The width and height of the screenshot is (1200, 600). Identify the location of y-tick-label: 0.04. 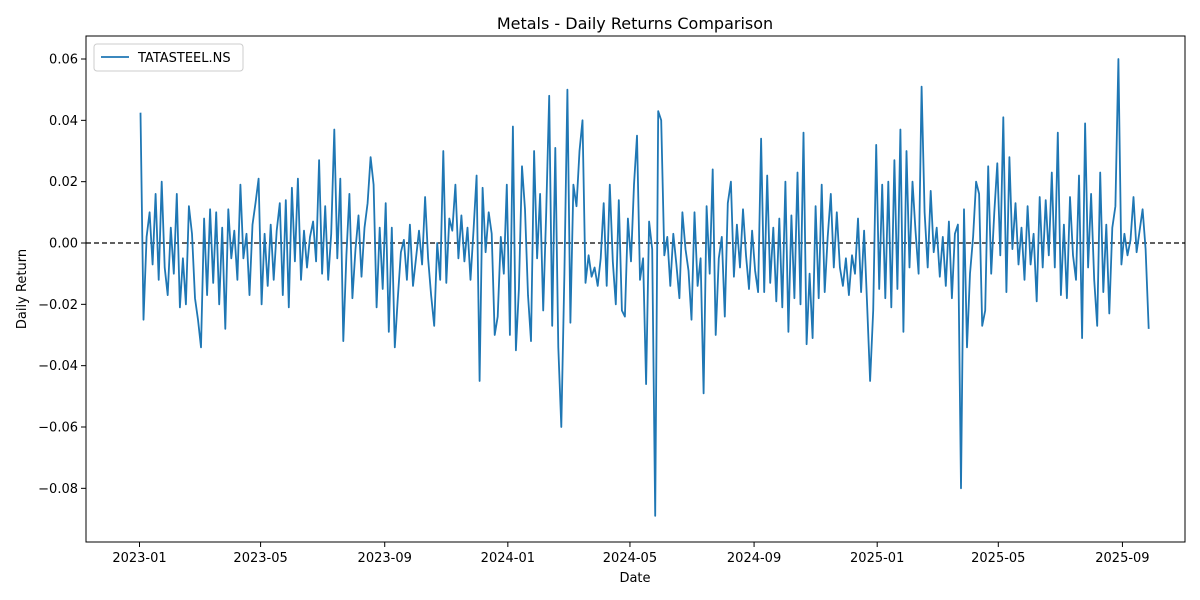
(63, 121).